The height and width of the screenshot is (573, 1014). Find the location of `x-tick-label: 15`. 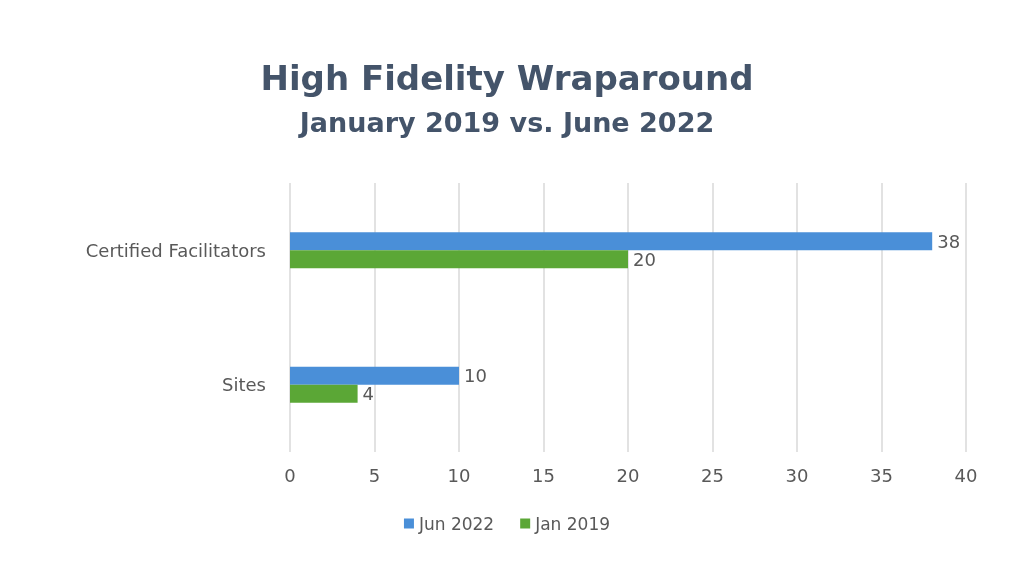

x-tick-label: 15 is located at coordinates (543, 475).